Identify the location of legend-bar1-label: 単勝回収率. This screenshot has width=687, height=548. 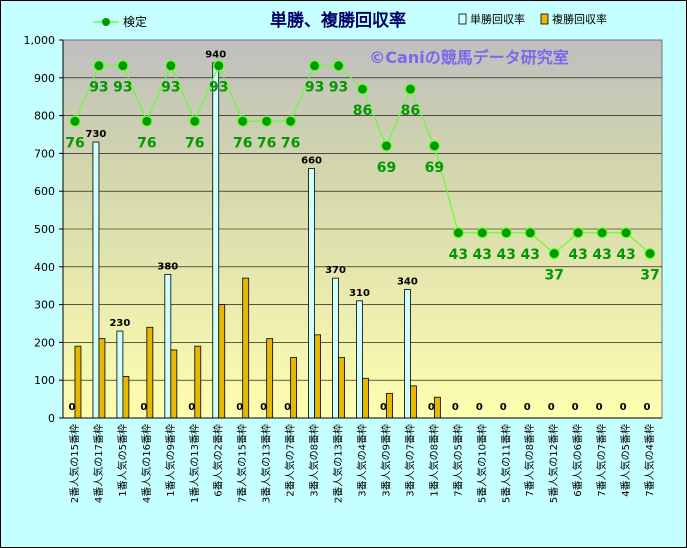
(497, 19).